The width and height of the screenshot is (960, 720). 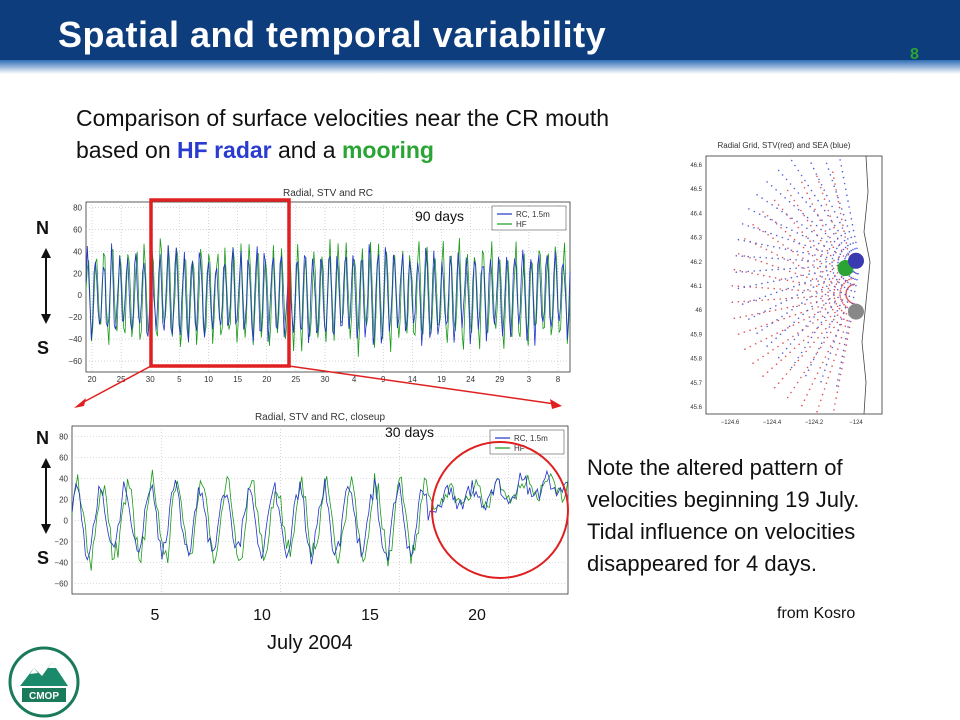 I want to click on x-tick-label: 15, so click(x=237, y=379).